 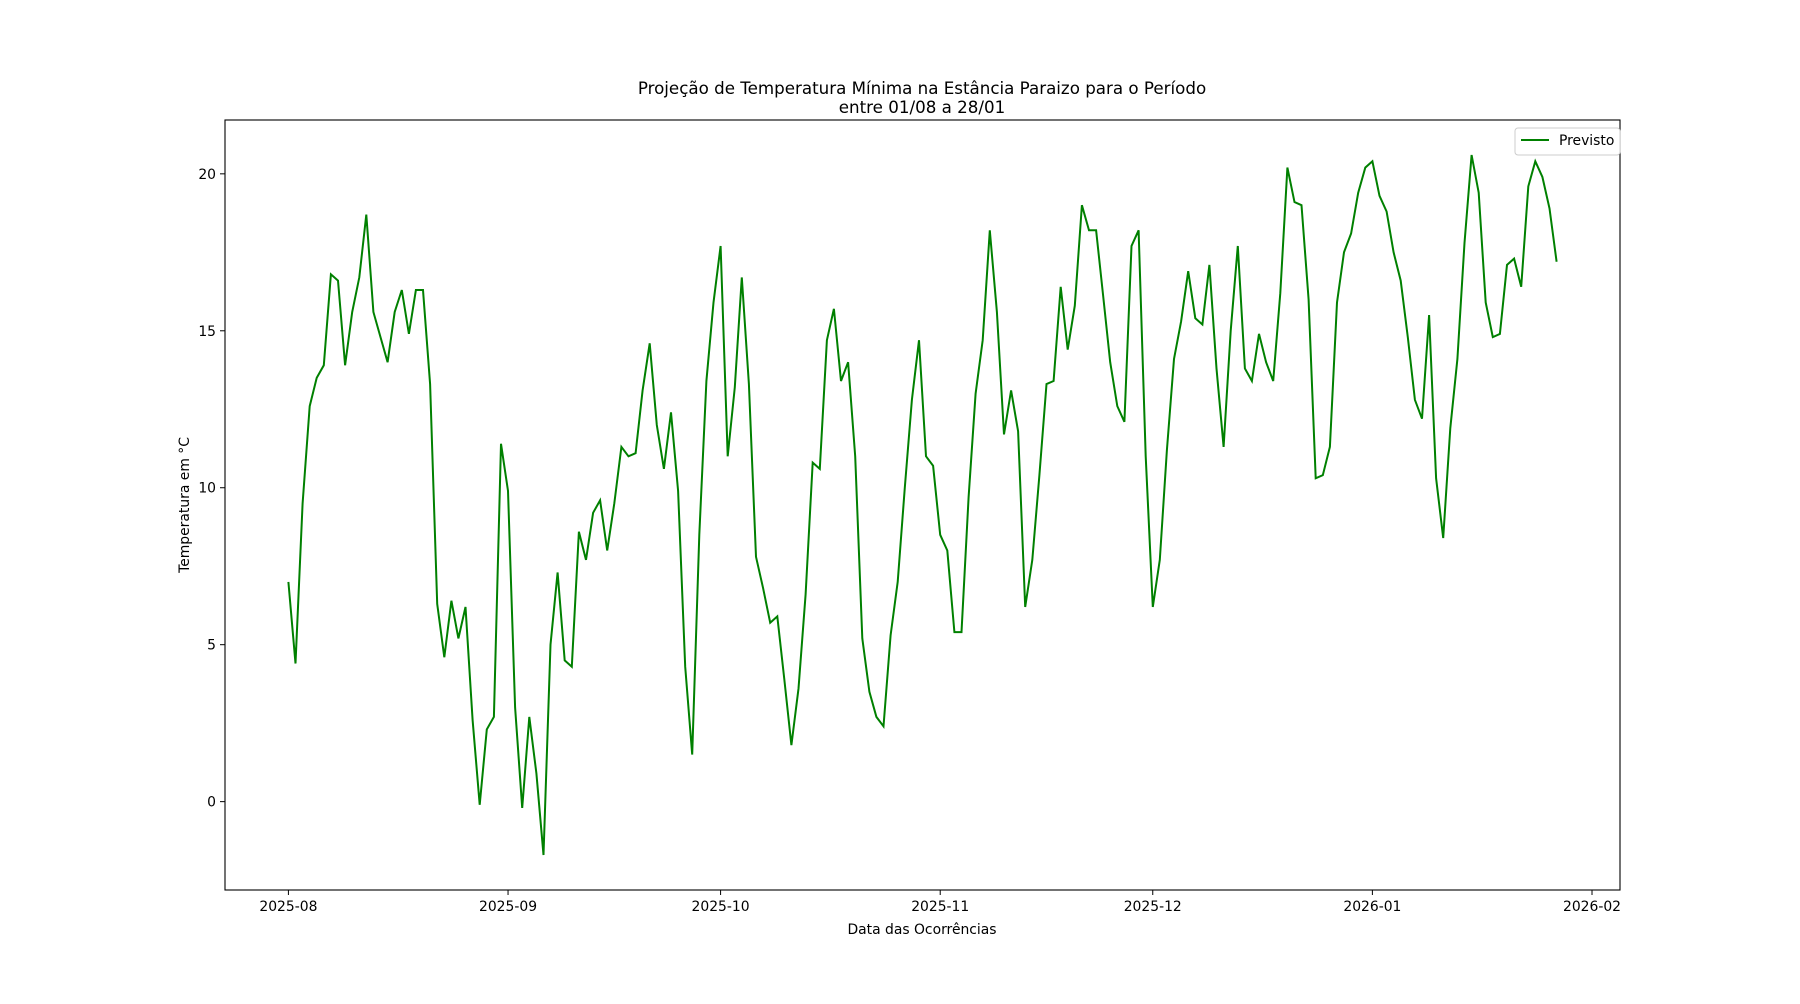 I want to click on y-tick-label: 20, so click(x=207, y=175).